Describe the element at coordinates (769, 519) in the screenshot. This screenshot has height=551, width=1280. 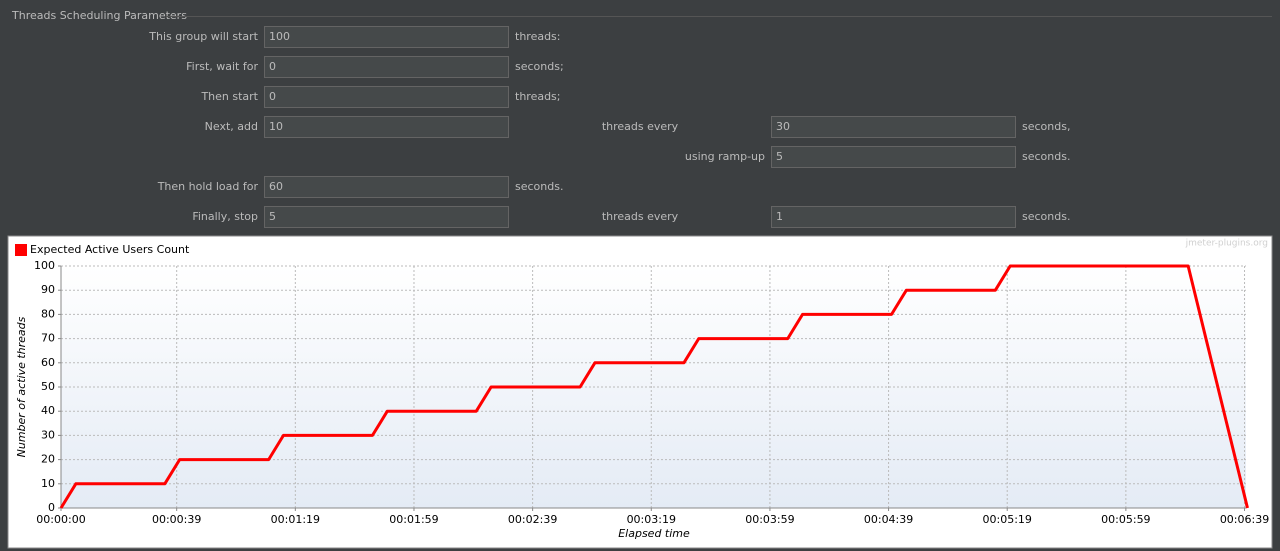
I see `x-tick-label: 00:03:59` at that location.